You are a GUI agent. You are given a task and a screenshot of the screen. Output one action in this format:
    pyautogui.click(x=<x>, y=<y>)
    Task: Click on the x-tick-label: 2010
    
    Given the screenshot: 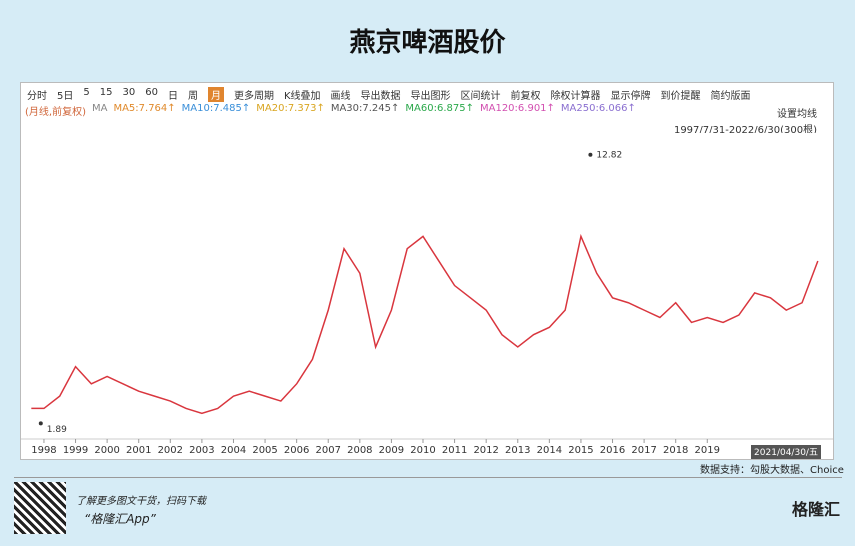 What is the action you would take?
    pyautogui.click(x=422, y=450)
    